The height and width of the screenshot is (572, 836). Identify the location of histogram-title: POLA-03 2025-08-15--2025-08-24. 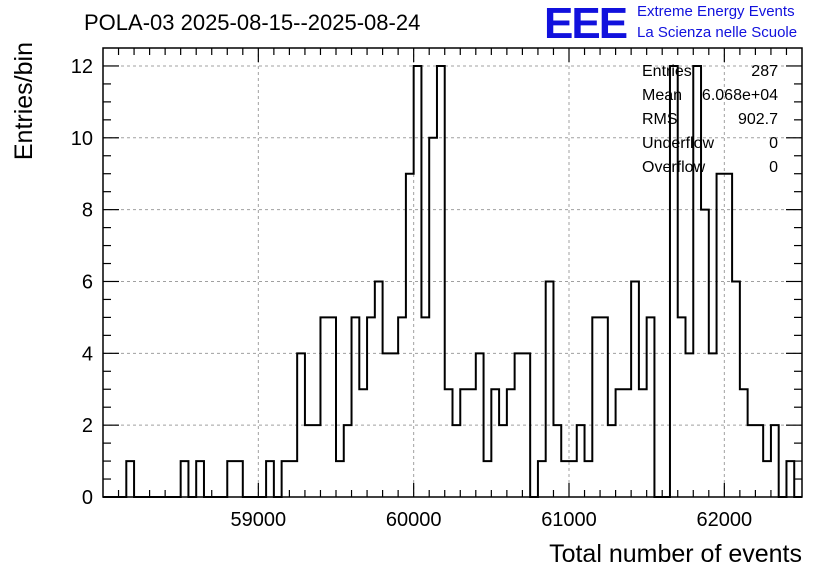
(252, 22).